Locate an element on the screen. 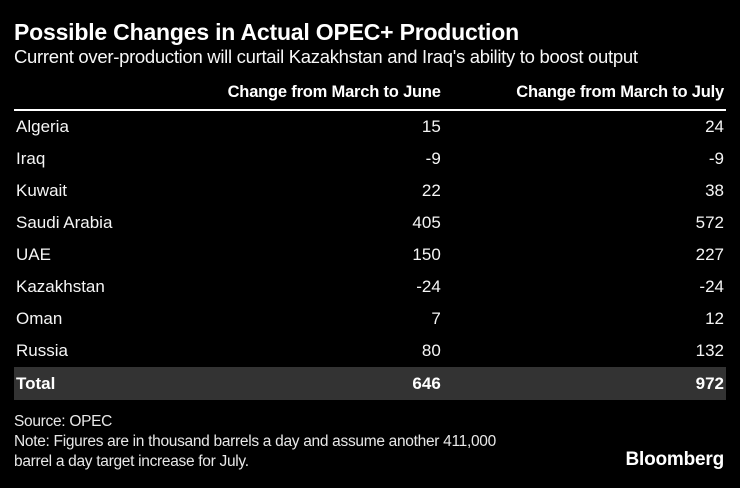  table-row: Algeria 15 24 is located at coordinates (370, 127).